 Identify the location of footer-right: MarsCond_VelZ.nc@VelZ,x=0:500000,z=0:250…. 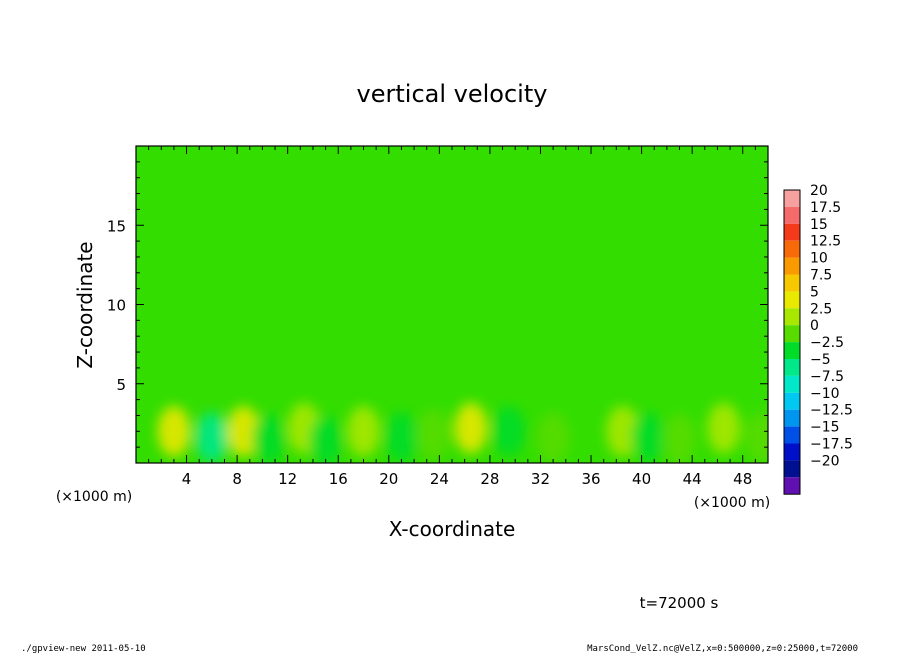
(722, 649).